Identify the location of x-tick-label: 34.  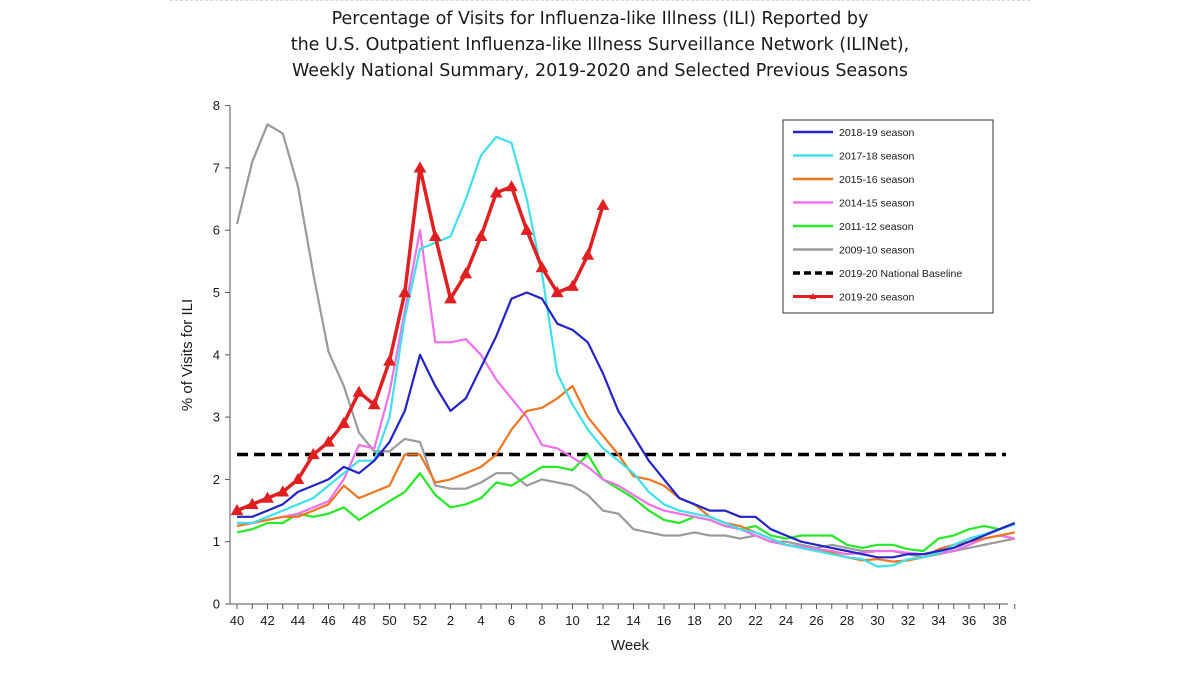
(938, 620).